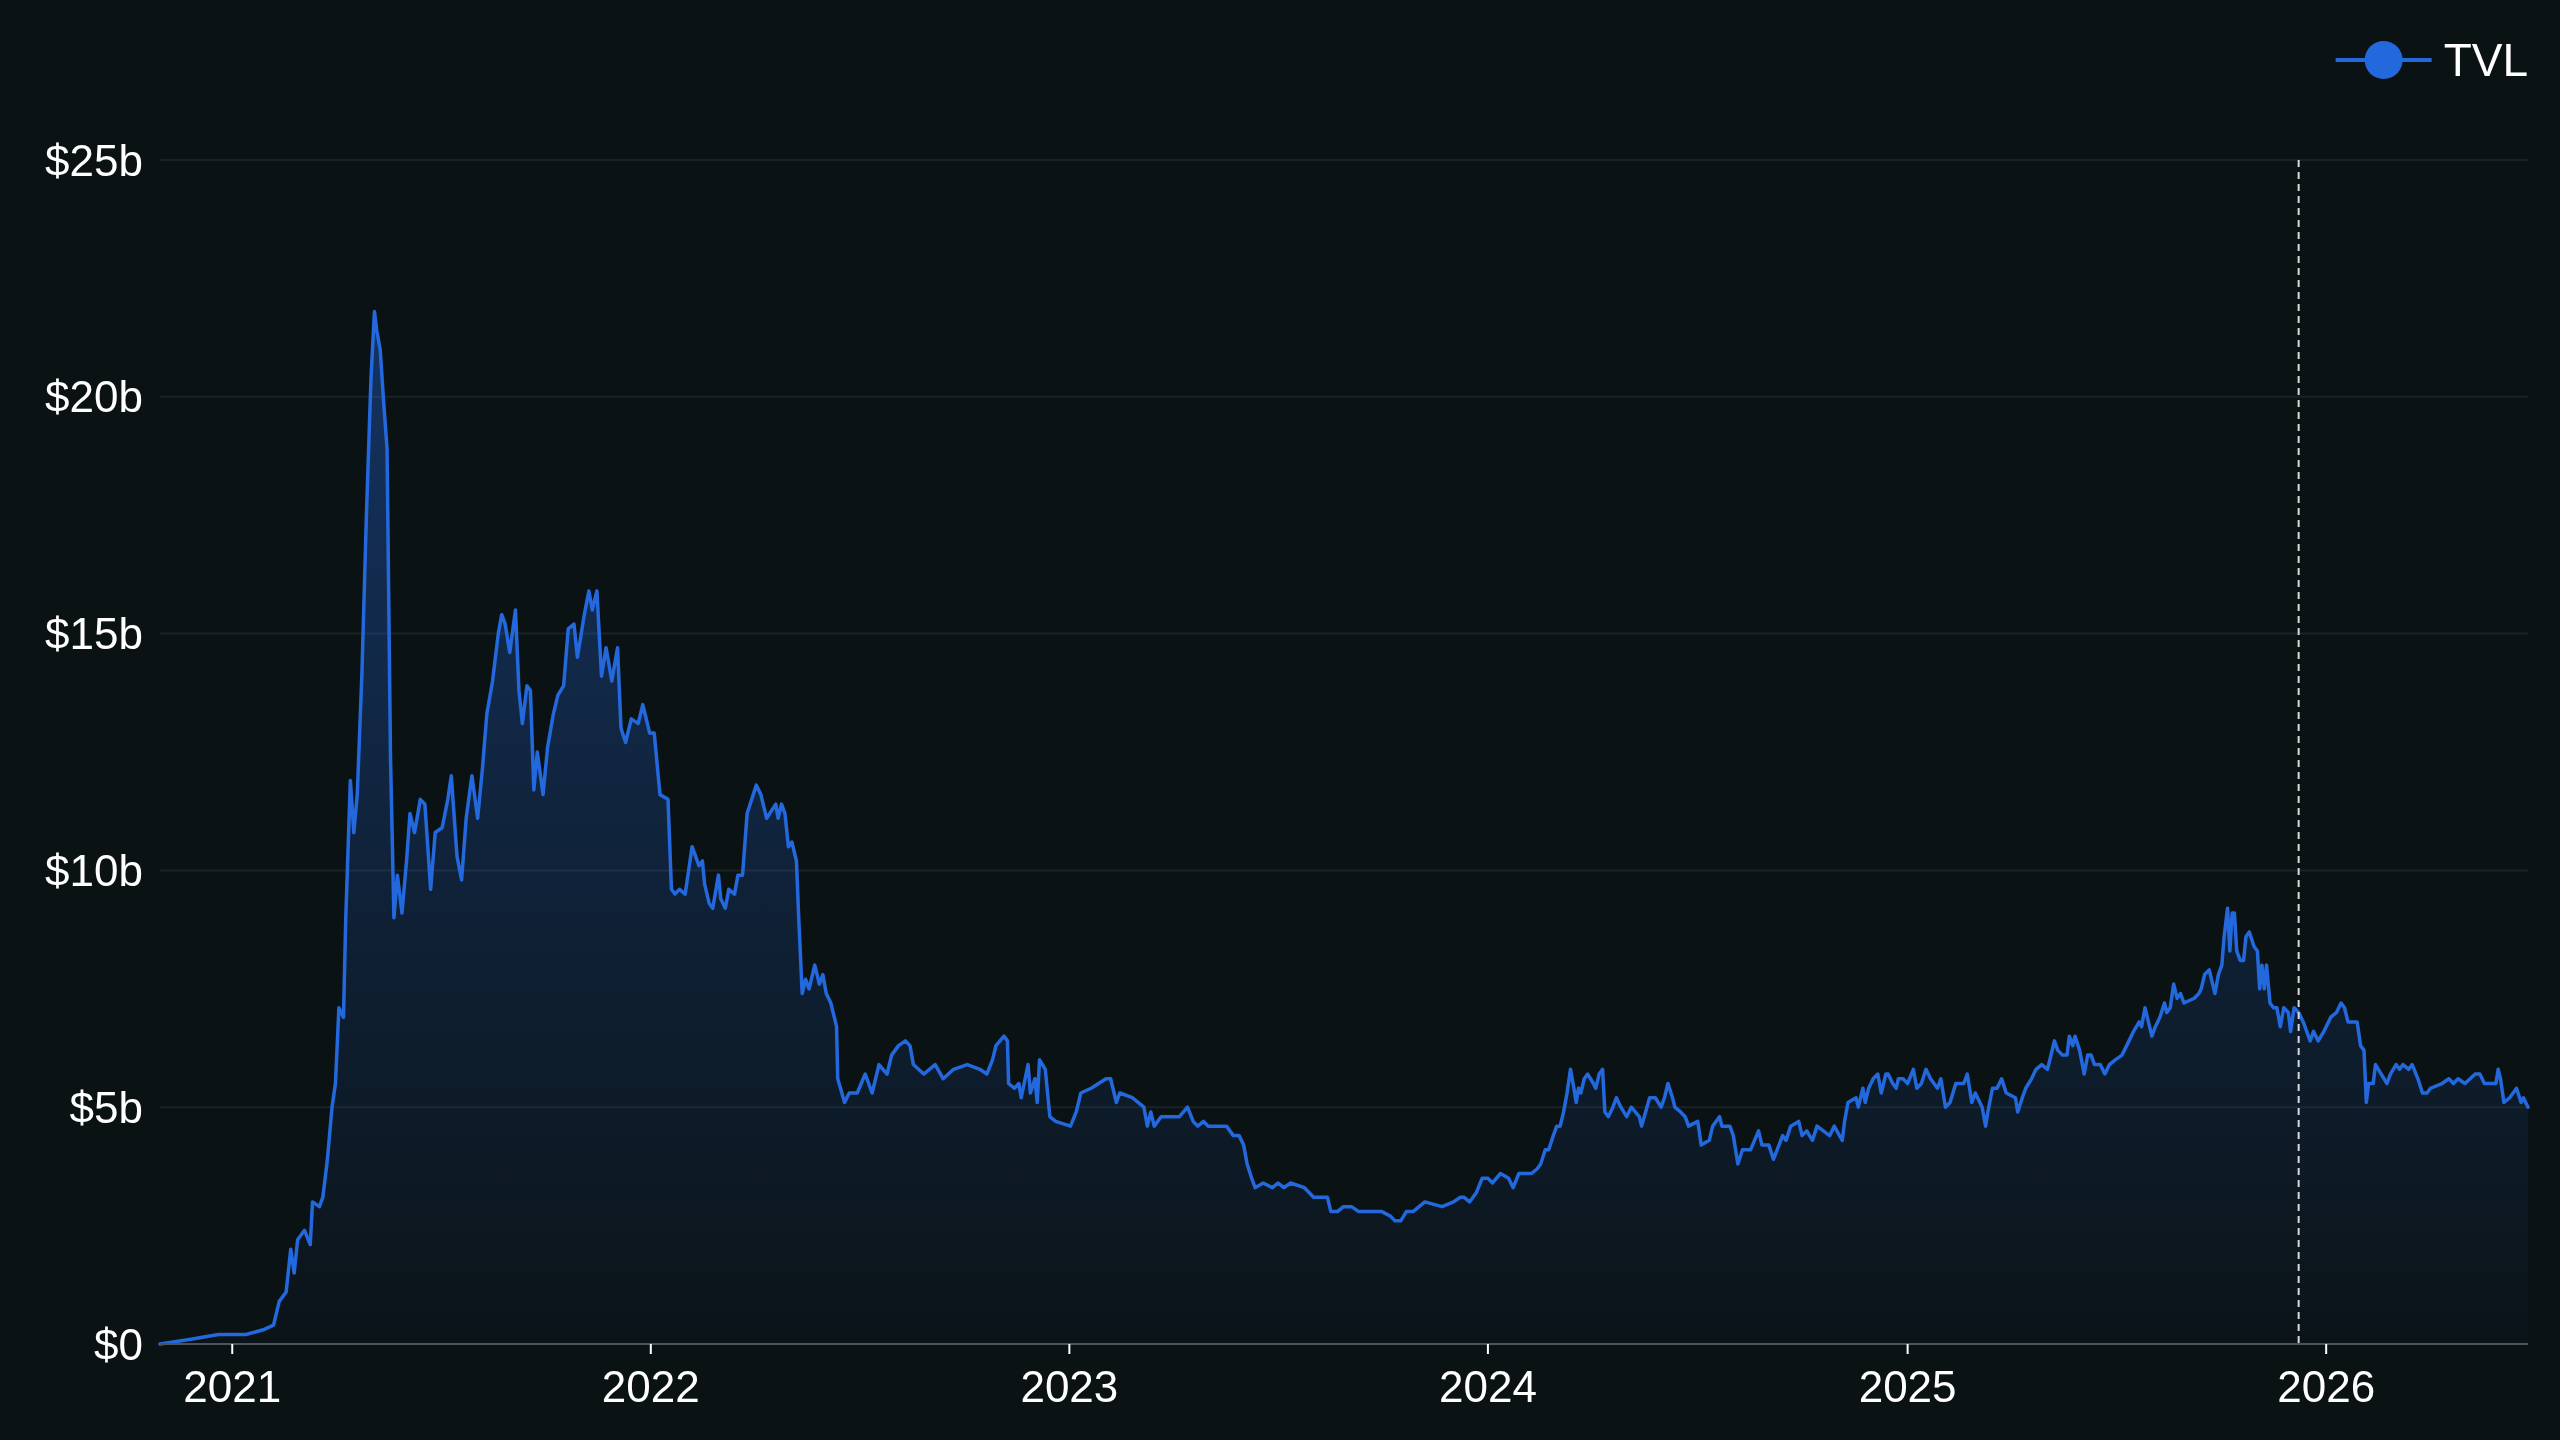  I want to click on y-tick-label: $15b, so click(94, 634).